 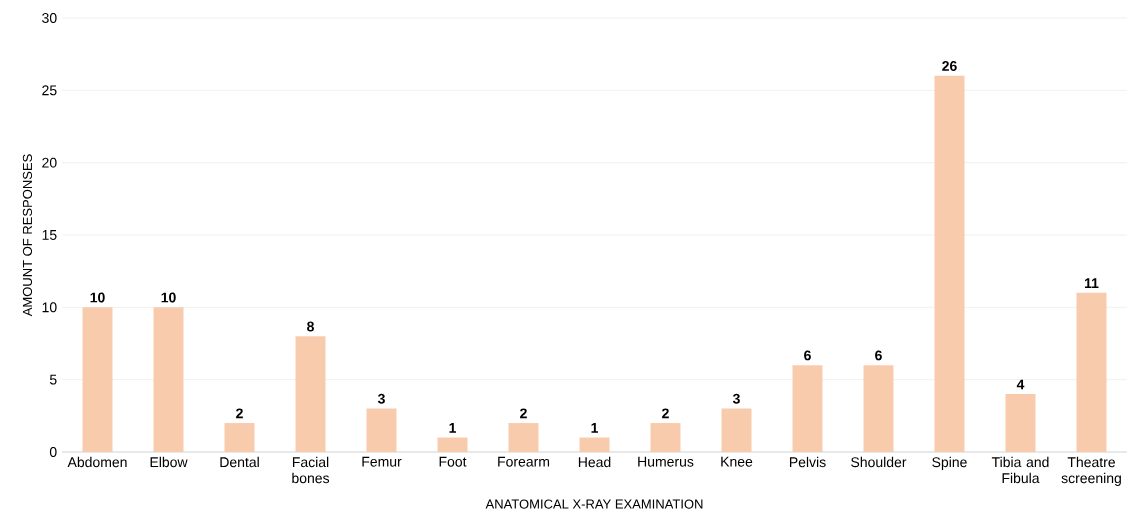 What do you see at coordinates (594, 504) in the screenshot?
I see `x-axis-title: ANATOMICAL X-RAY EXAMINATION` at bounding box center [594, 504].